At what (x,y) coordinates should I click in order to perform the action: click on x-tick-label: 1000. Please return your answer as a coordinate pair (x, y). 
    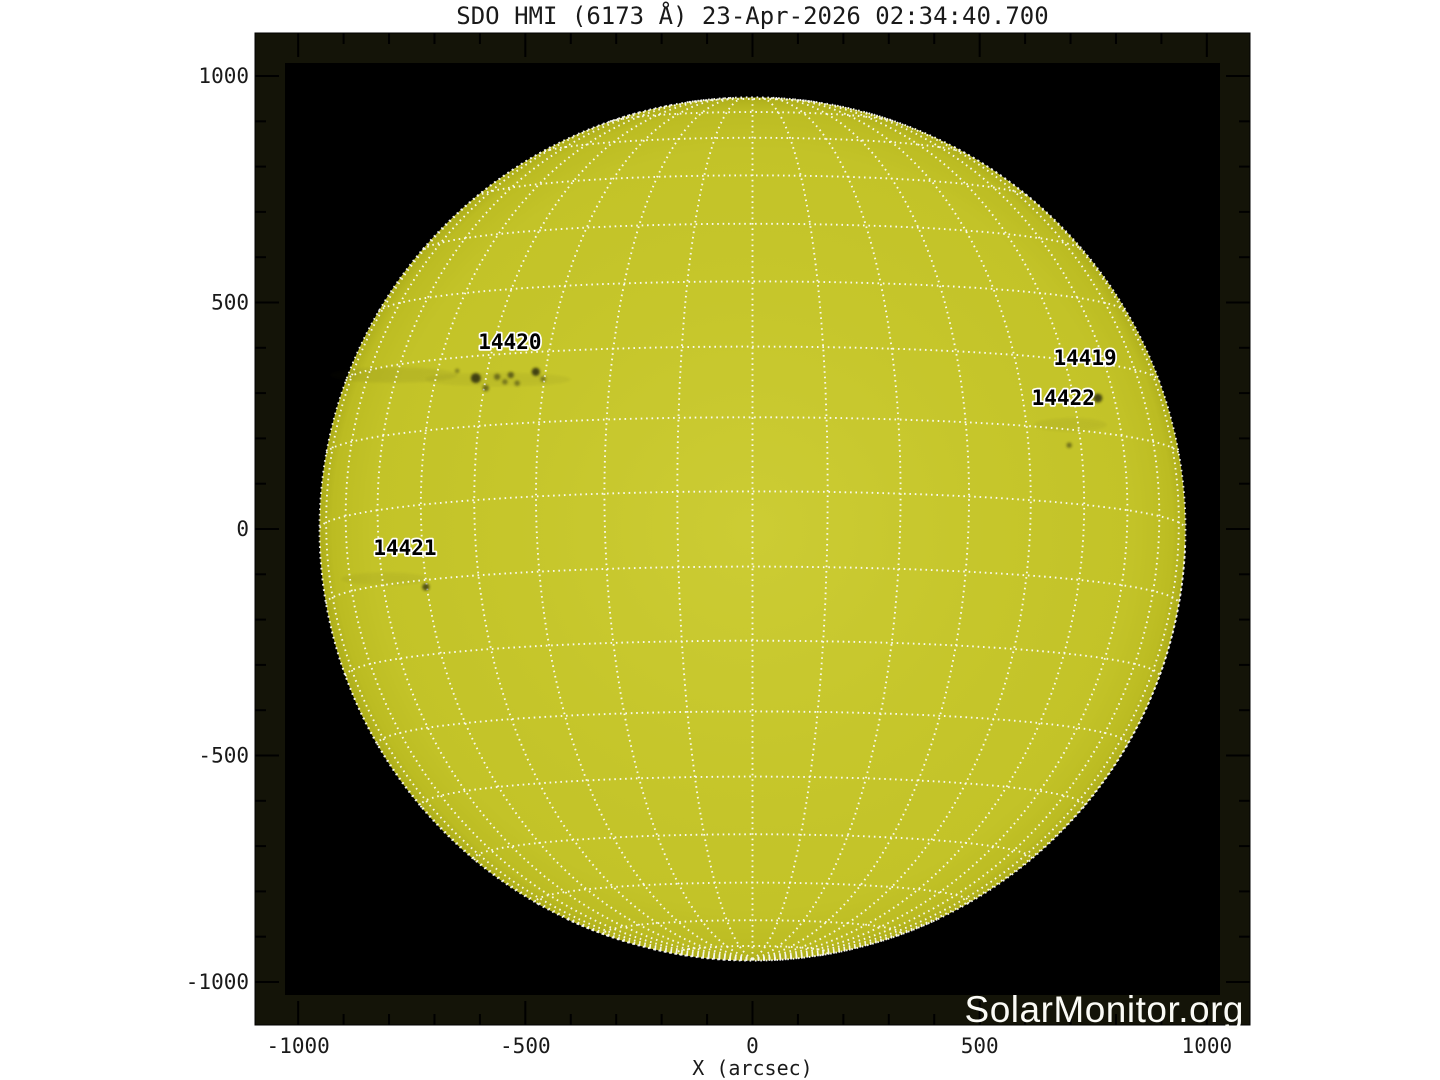
    Looking at the image, I should click on (1207, 1046).